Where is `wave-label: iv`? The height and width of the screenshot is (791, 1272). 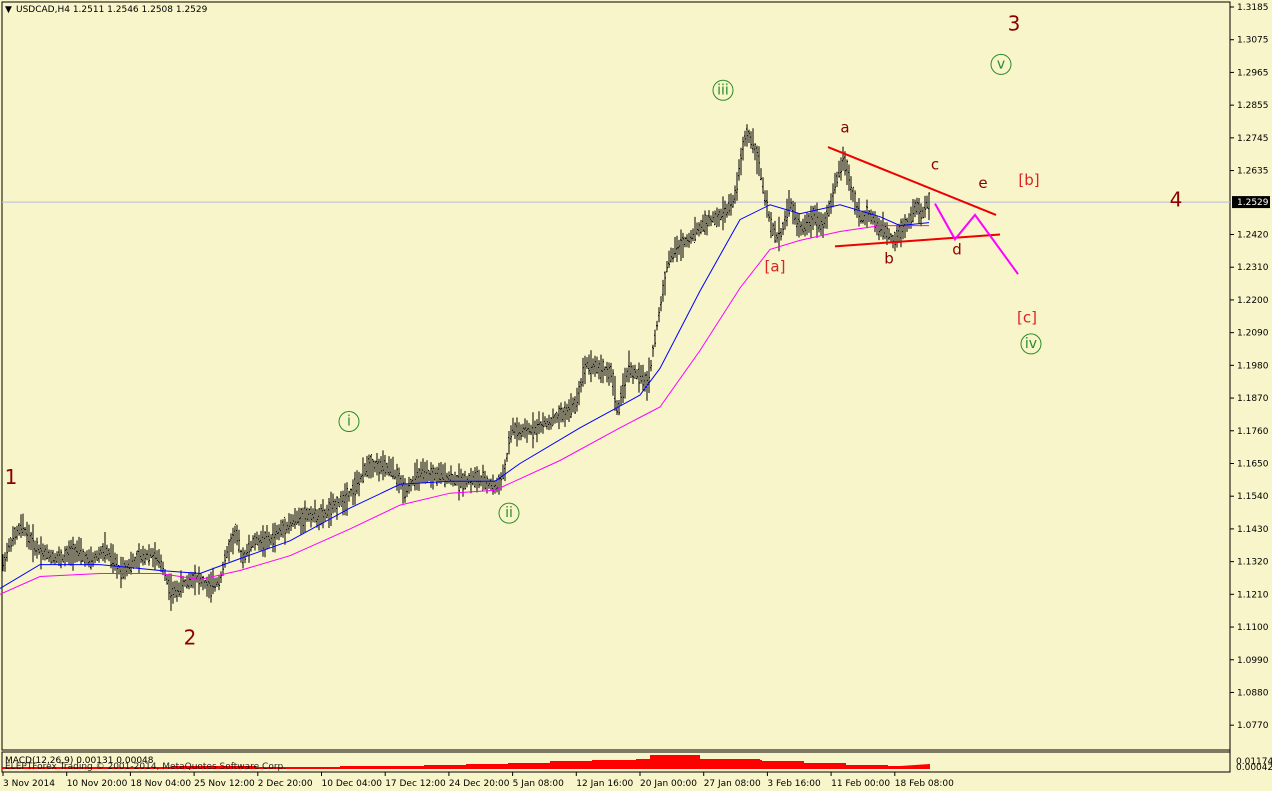 wave-label: iv is located at coordinates (1031, 344).